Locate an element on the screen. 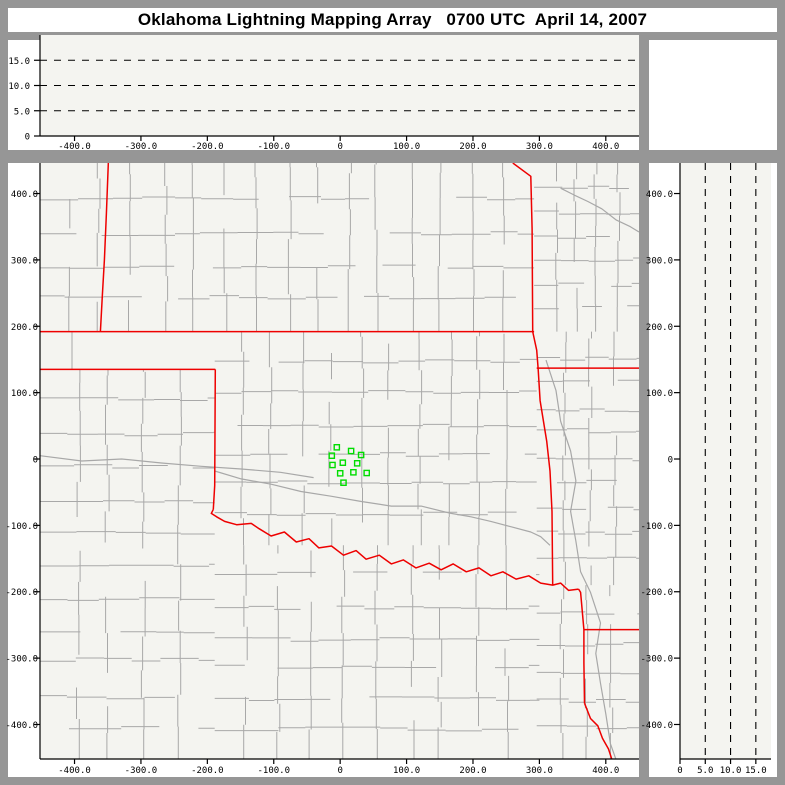 The image size is (785, 785). county-boundaries-missouri-ne is located at coordinates (586, 247).